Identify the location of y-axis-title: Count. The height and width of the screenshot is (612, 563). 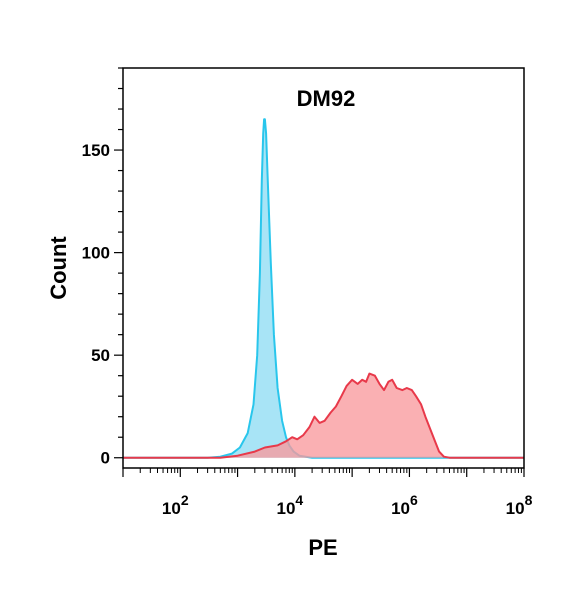
(58, 268).